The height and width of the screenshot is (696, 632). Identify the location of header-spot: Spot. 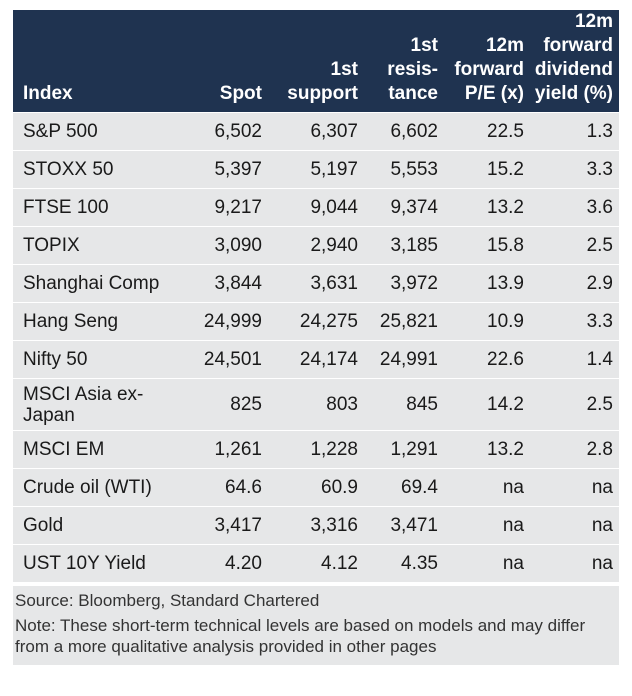
(227, 61).